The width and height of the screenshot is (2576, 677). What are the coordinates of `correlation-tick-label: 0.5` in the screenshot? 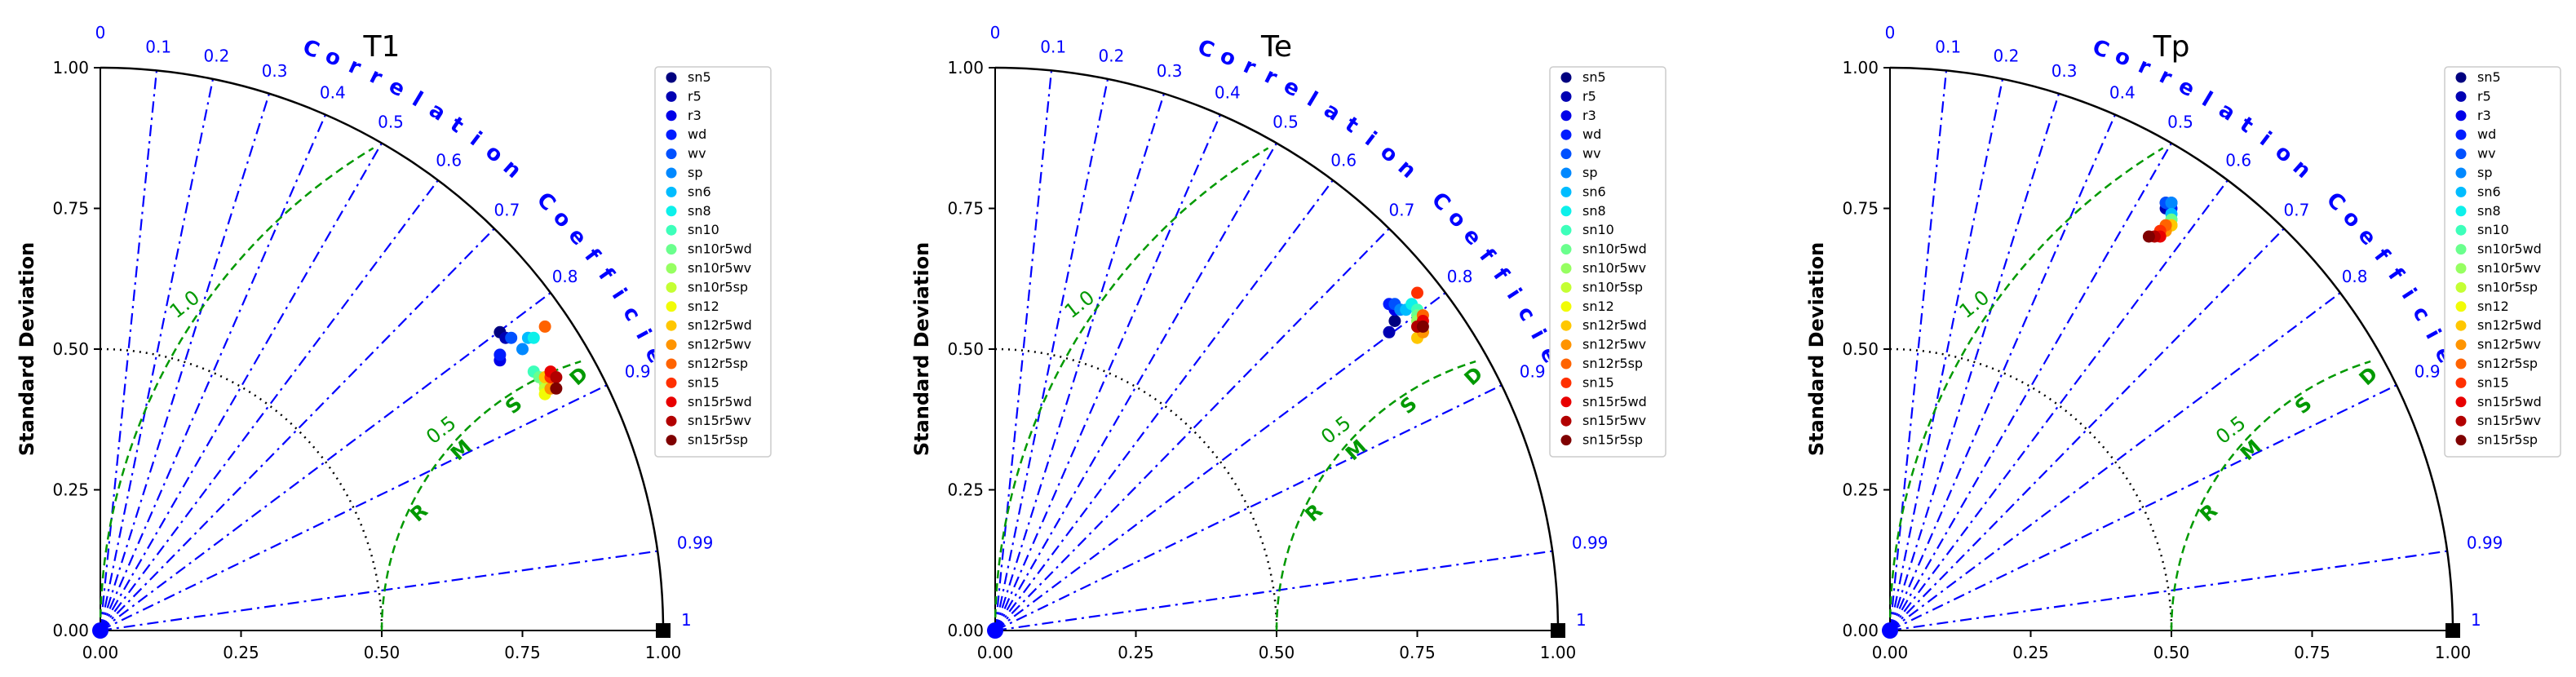 It's located at (2180, 122).